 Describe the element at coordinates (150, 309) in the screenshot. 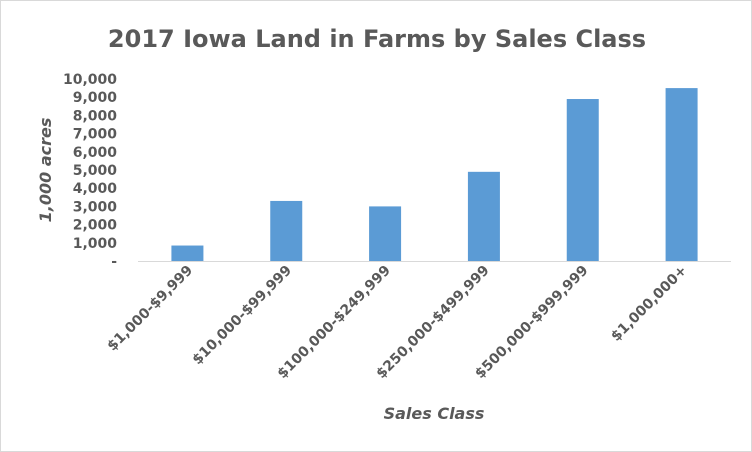

I see `x-tick-label: $1,000-$9,999` at that location.